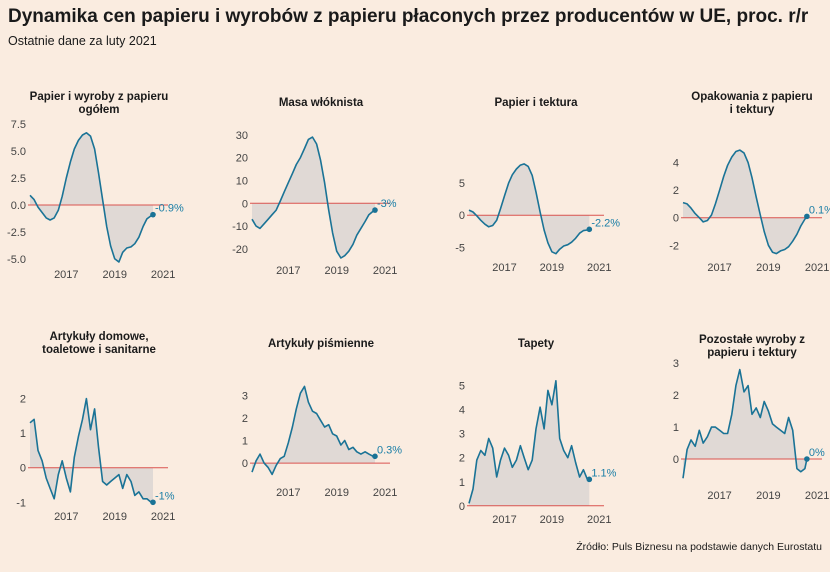  I want to click on y-tick-label: 20, so click(242, 159).